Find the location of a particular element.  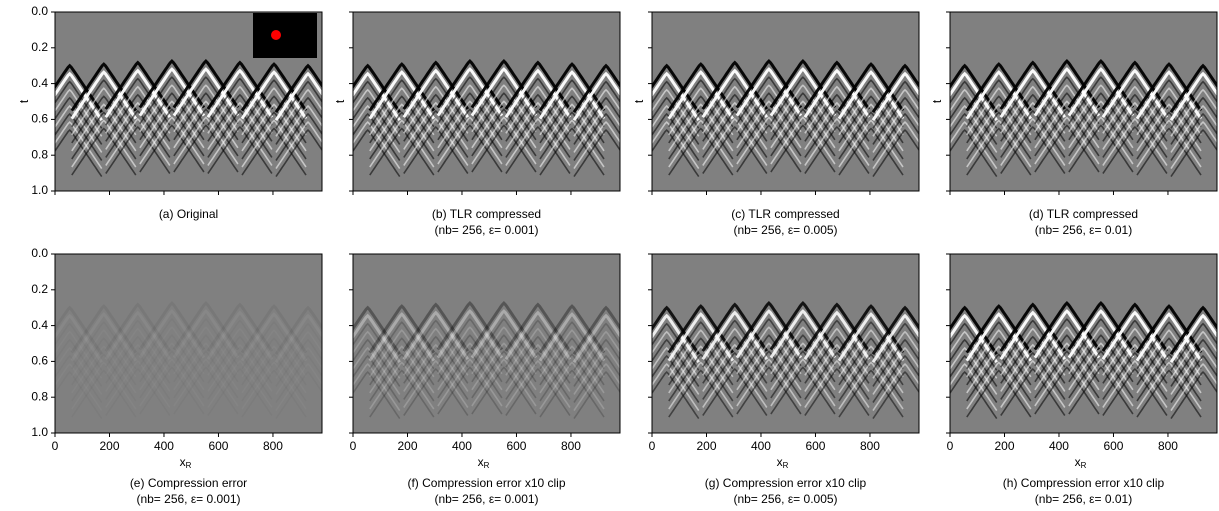

panel-caption: (f) Compression error x10 clip is located at coordinates (486, 483).